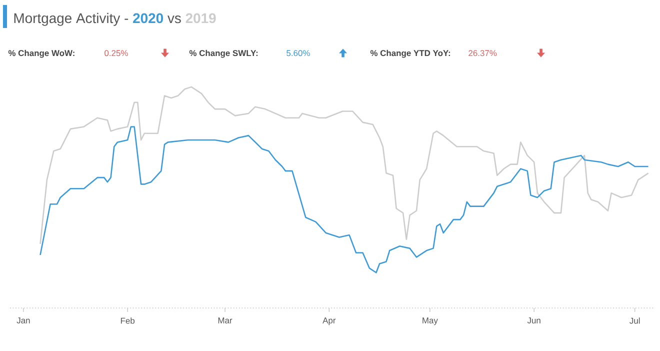 Image resolution: width=660 pixels, height=351 pixels. What do you see at coordinates (482, 53) in the screenshot?
I see `text: 26.37%` at bounding box center [482, 53].